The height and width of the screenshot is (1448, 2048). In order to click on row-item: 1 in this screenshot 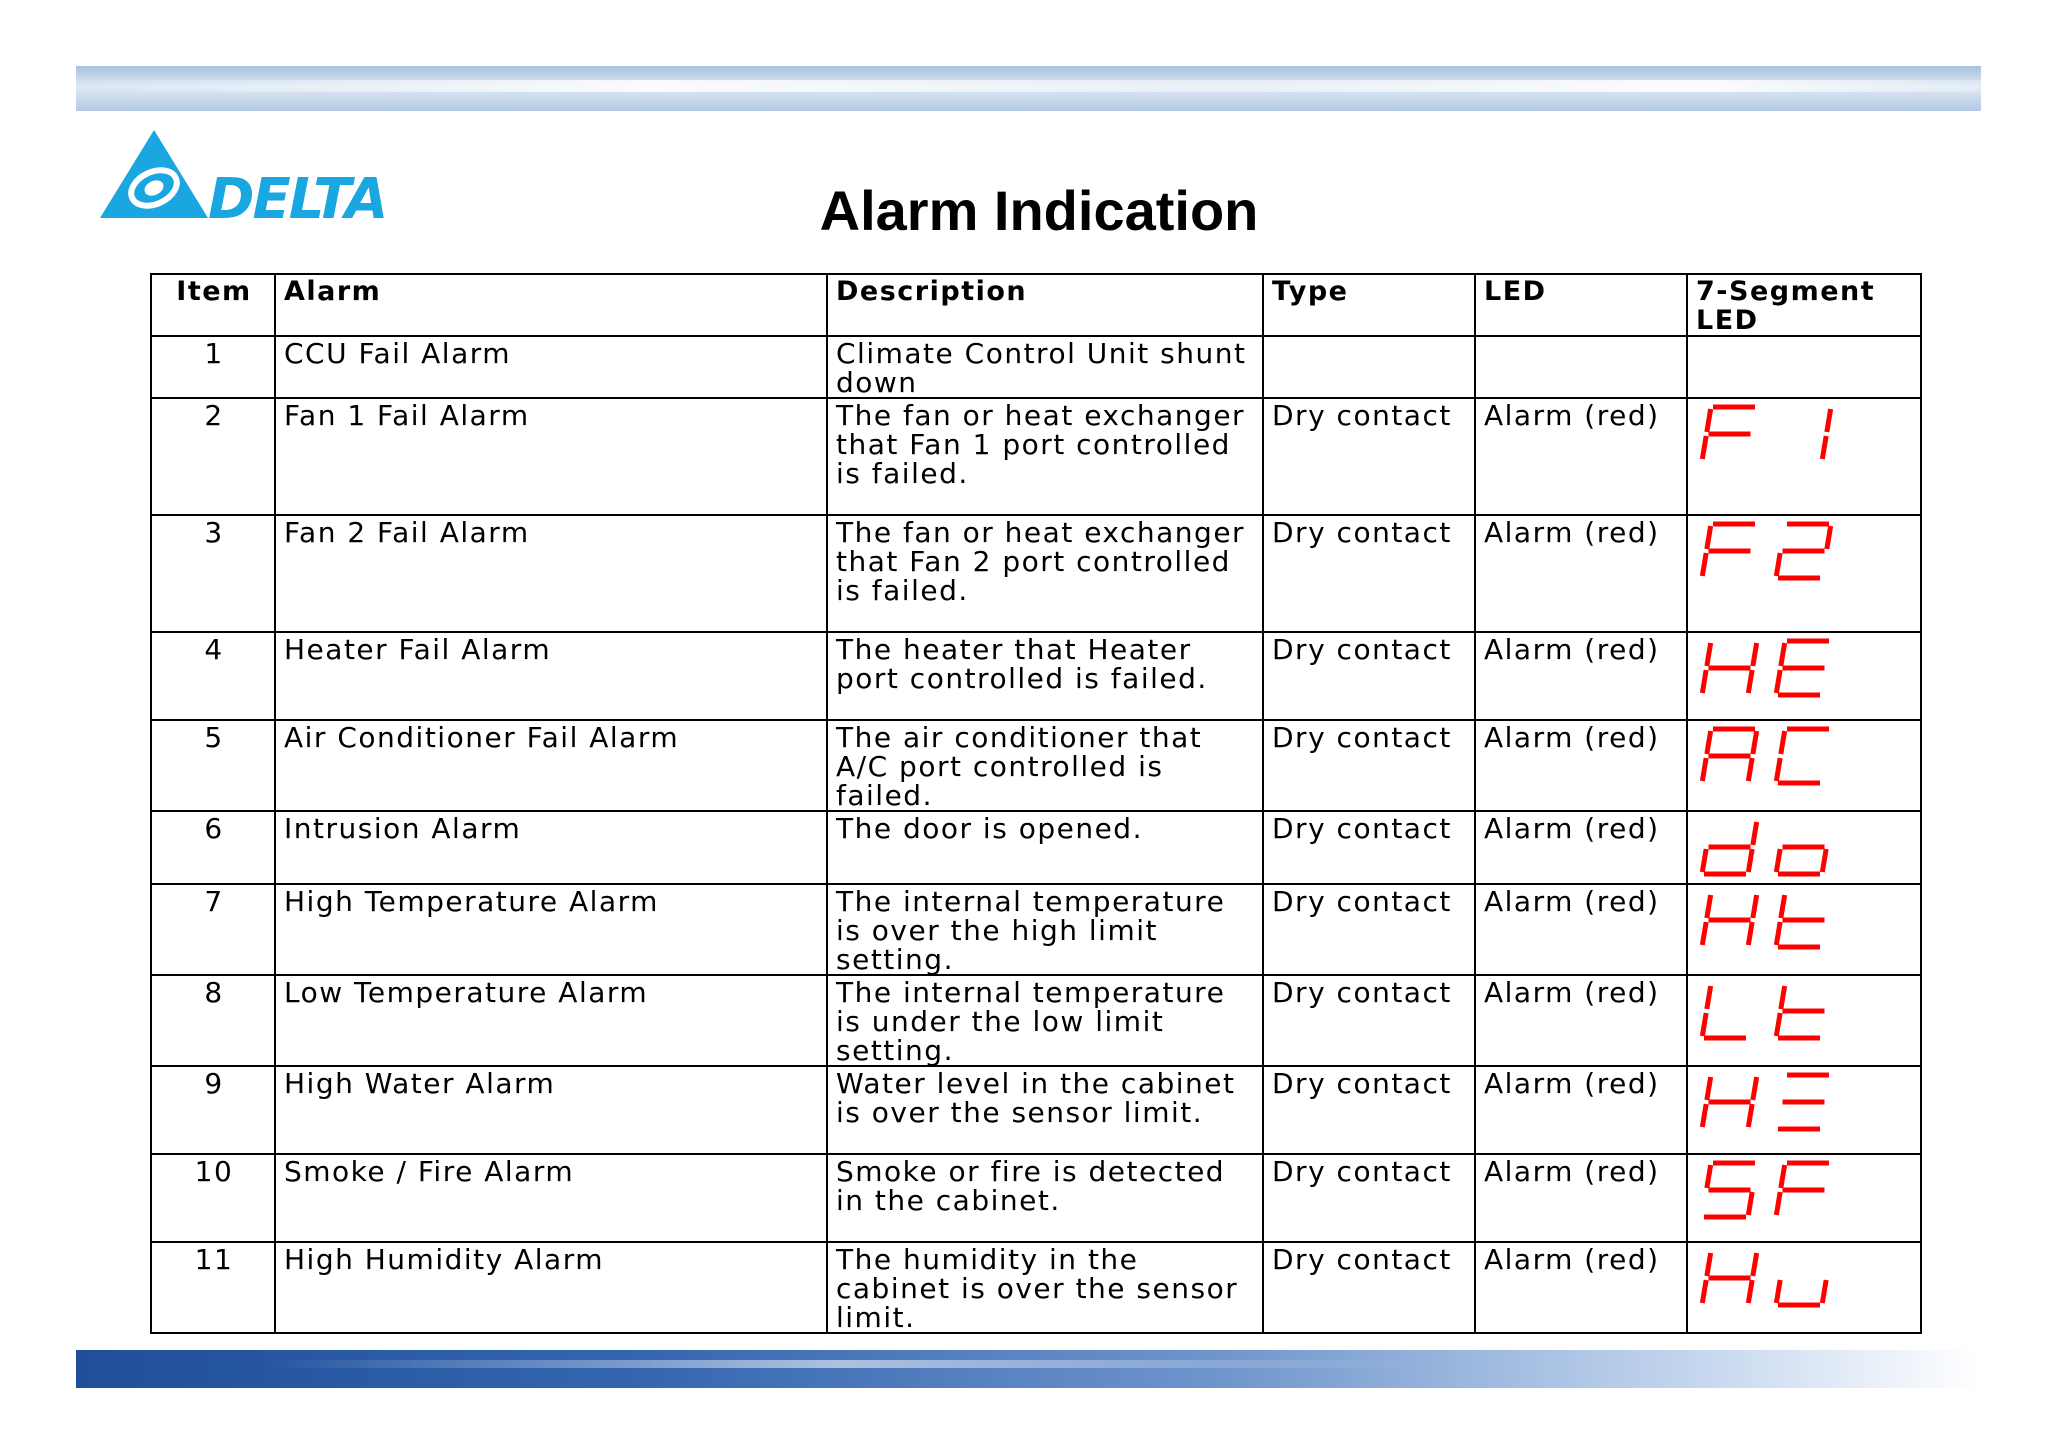, I will do `click(213, 367)`.